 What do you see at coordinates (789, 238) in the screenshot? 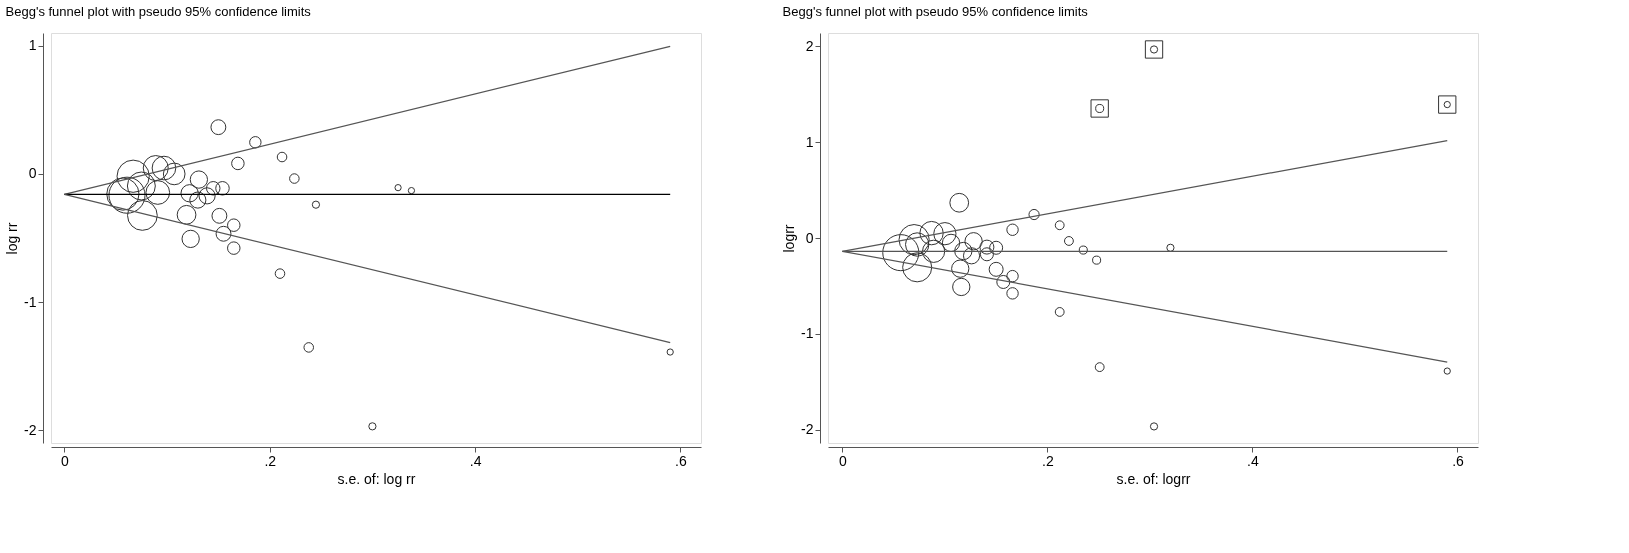
I see `y-axis-title: logrr` at bounding box center [789, 238].